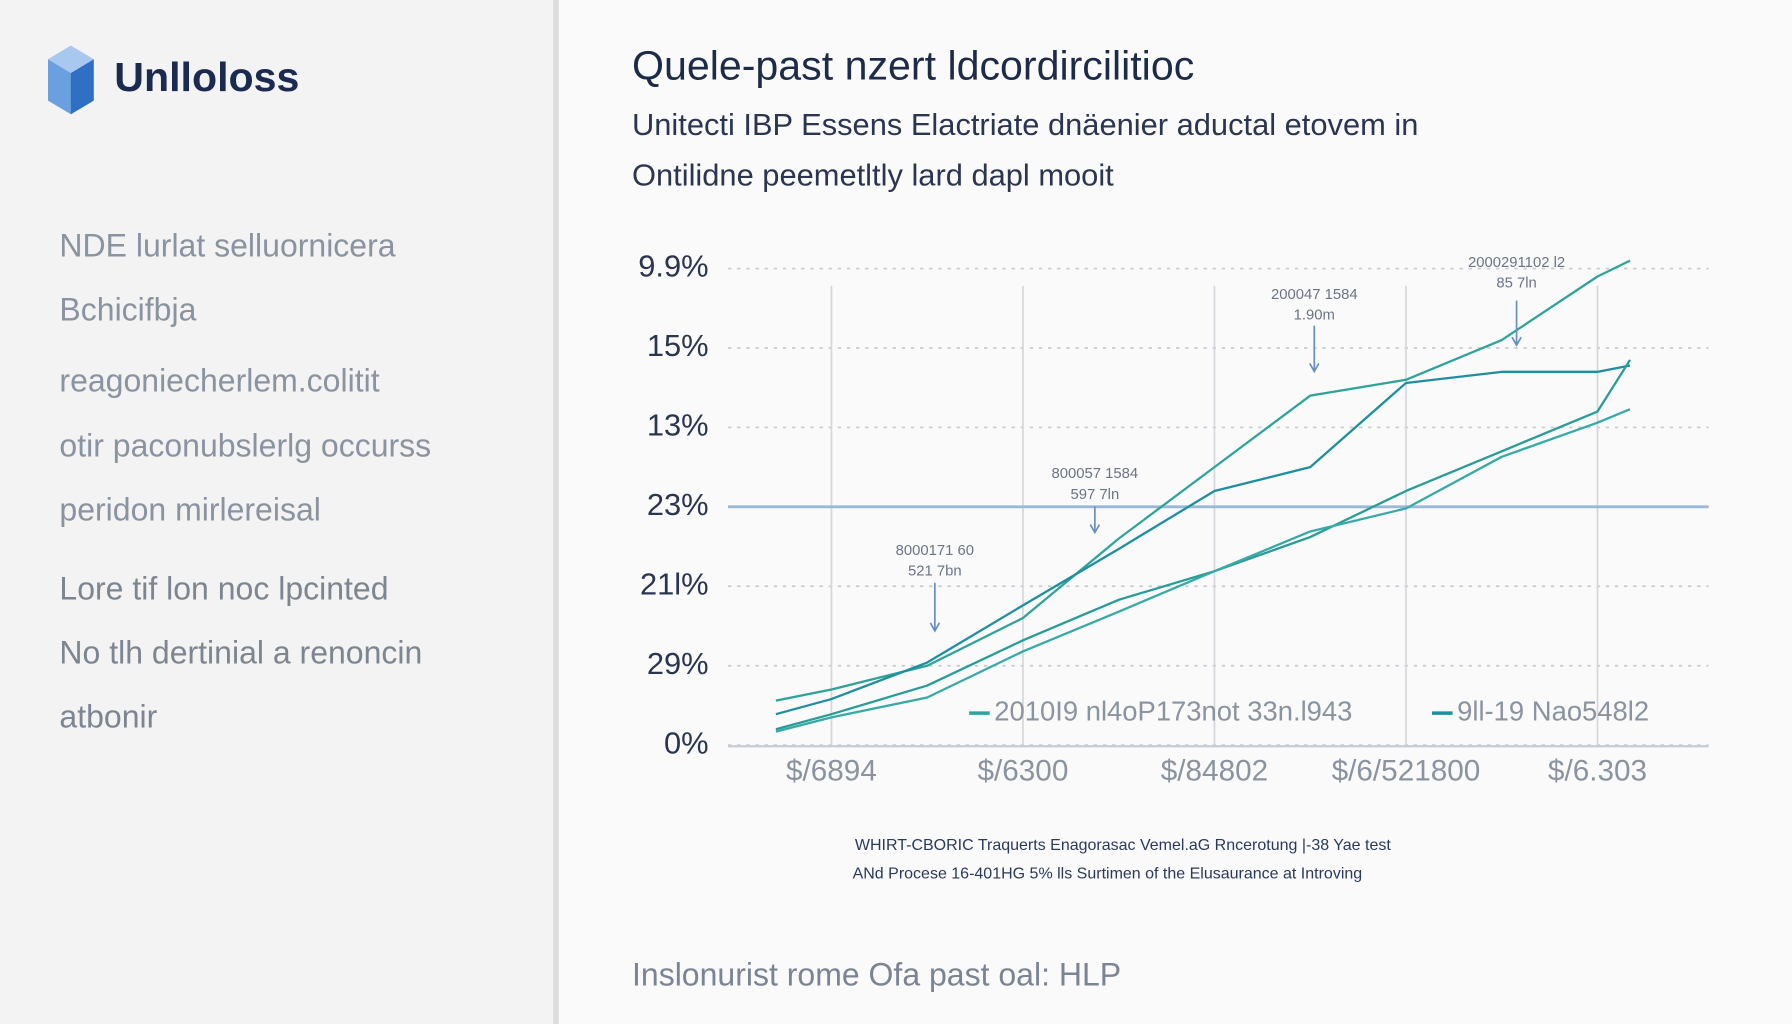  What do you see at coordinates (127, 309) in the screenshot?
I see `sidebar-item: Bchicifbja` at bounding box center [127, 309].